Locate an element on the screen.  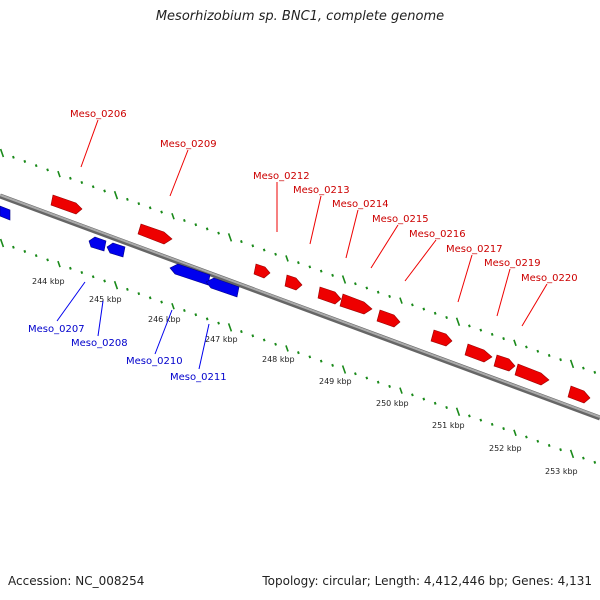
kbp-label: 251 kbp is located at coordinates (448, 425).